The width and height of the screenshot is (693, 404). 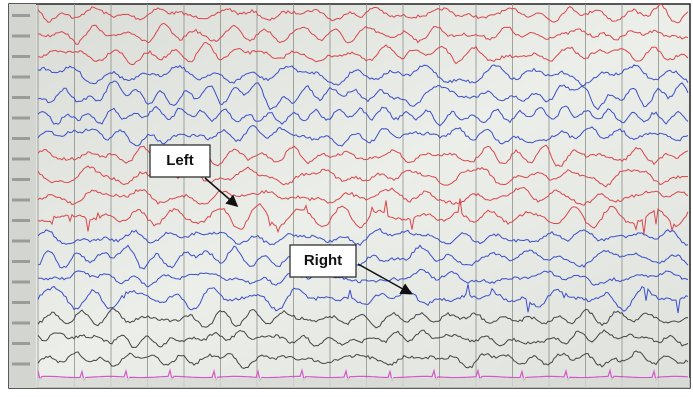 I want to click on status-bar, so click(x=363, y=383).